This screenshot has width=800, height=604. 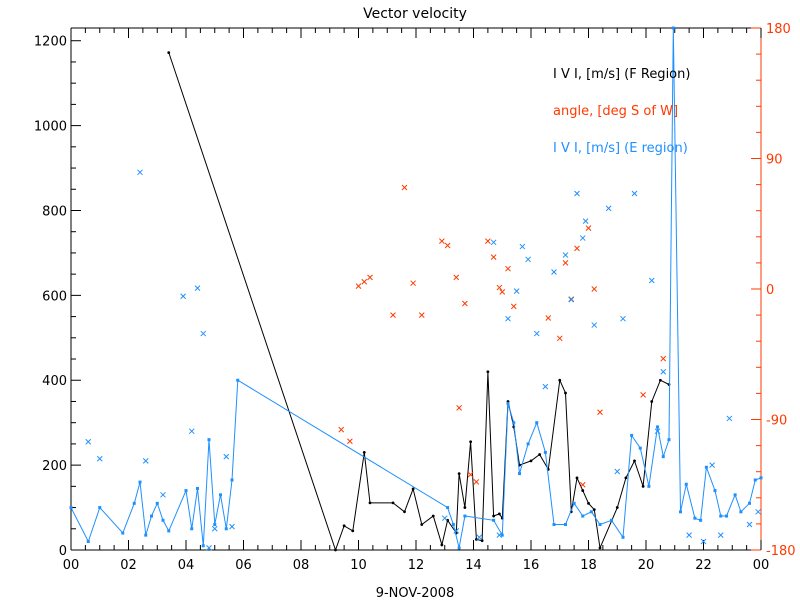 What do you see at coordinates (778, 29) in the screenshot?
I see `y-tick-label-right: 180` at bounding box center [778, 29].